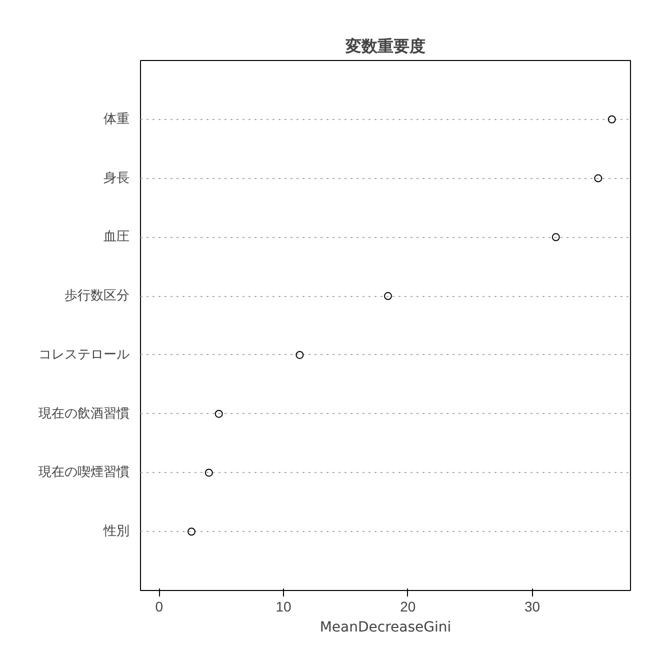 The image size is (672, 672). I want to click on x-tick-label: 30, so click(532, 606).